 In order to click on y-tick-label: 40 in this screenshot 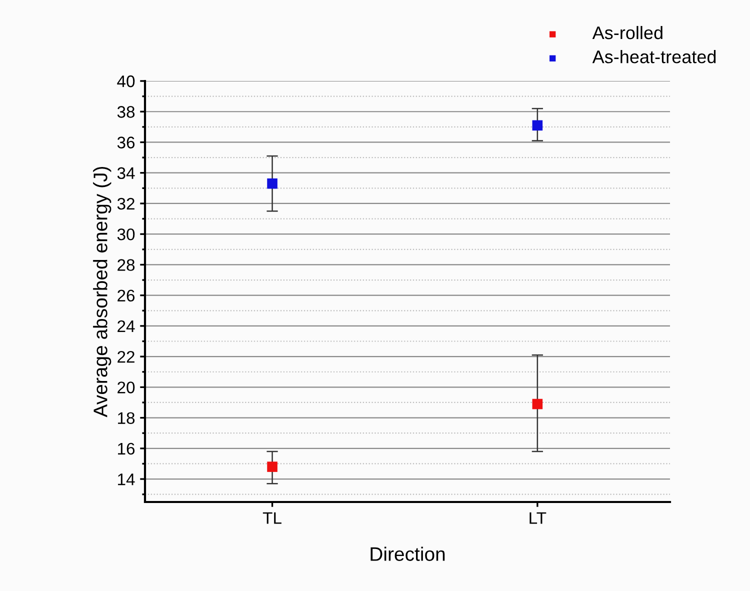, I will do `click(126, 81)`.